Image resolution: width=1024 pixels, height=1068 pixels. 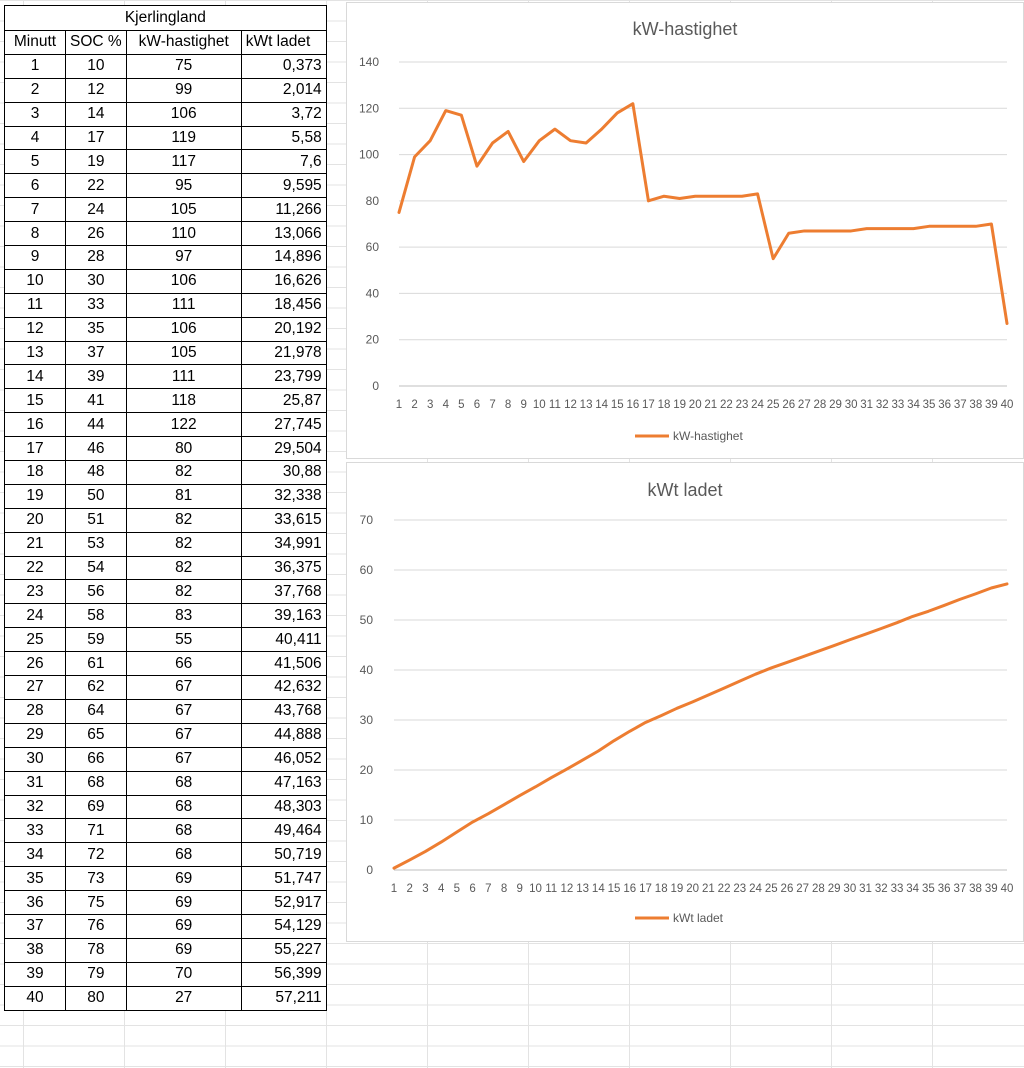 I want to click on cell-minutt: 9, so click(x=35, y=257).